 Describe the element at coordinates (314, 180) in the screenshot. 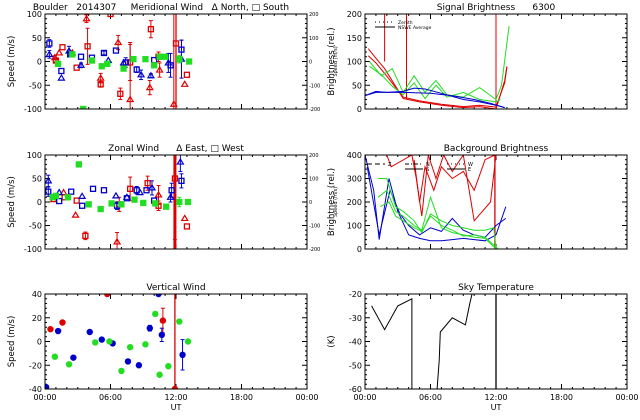

I see `right-y-tick-label: 100` at that location.